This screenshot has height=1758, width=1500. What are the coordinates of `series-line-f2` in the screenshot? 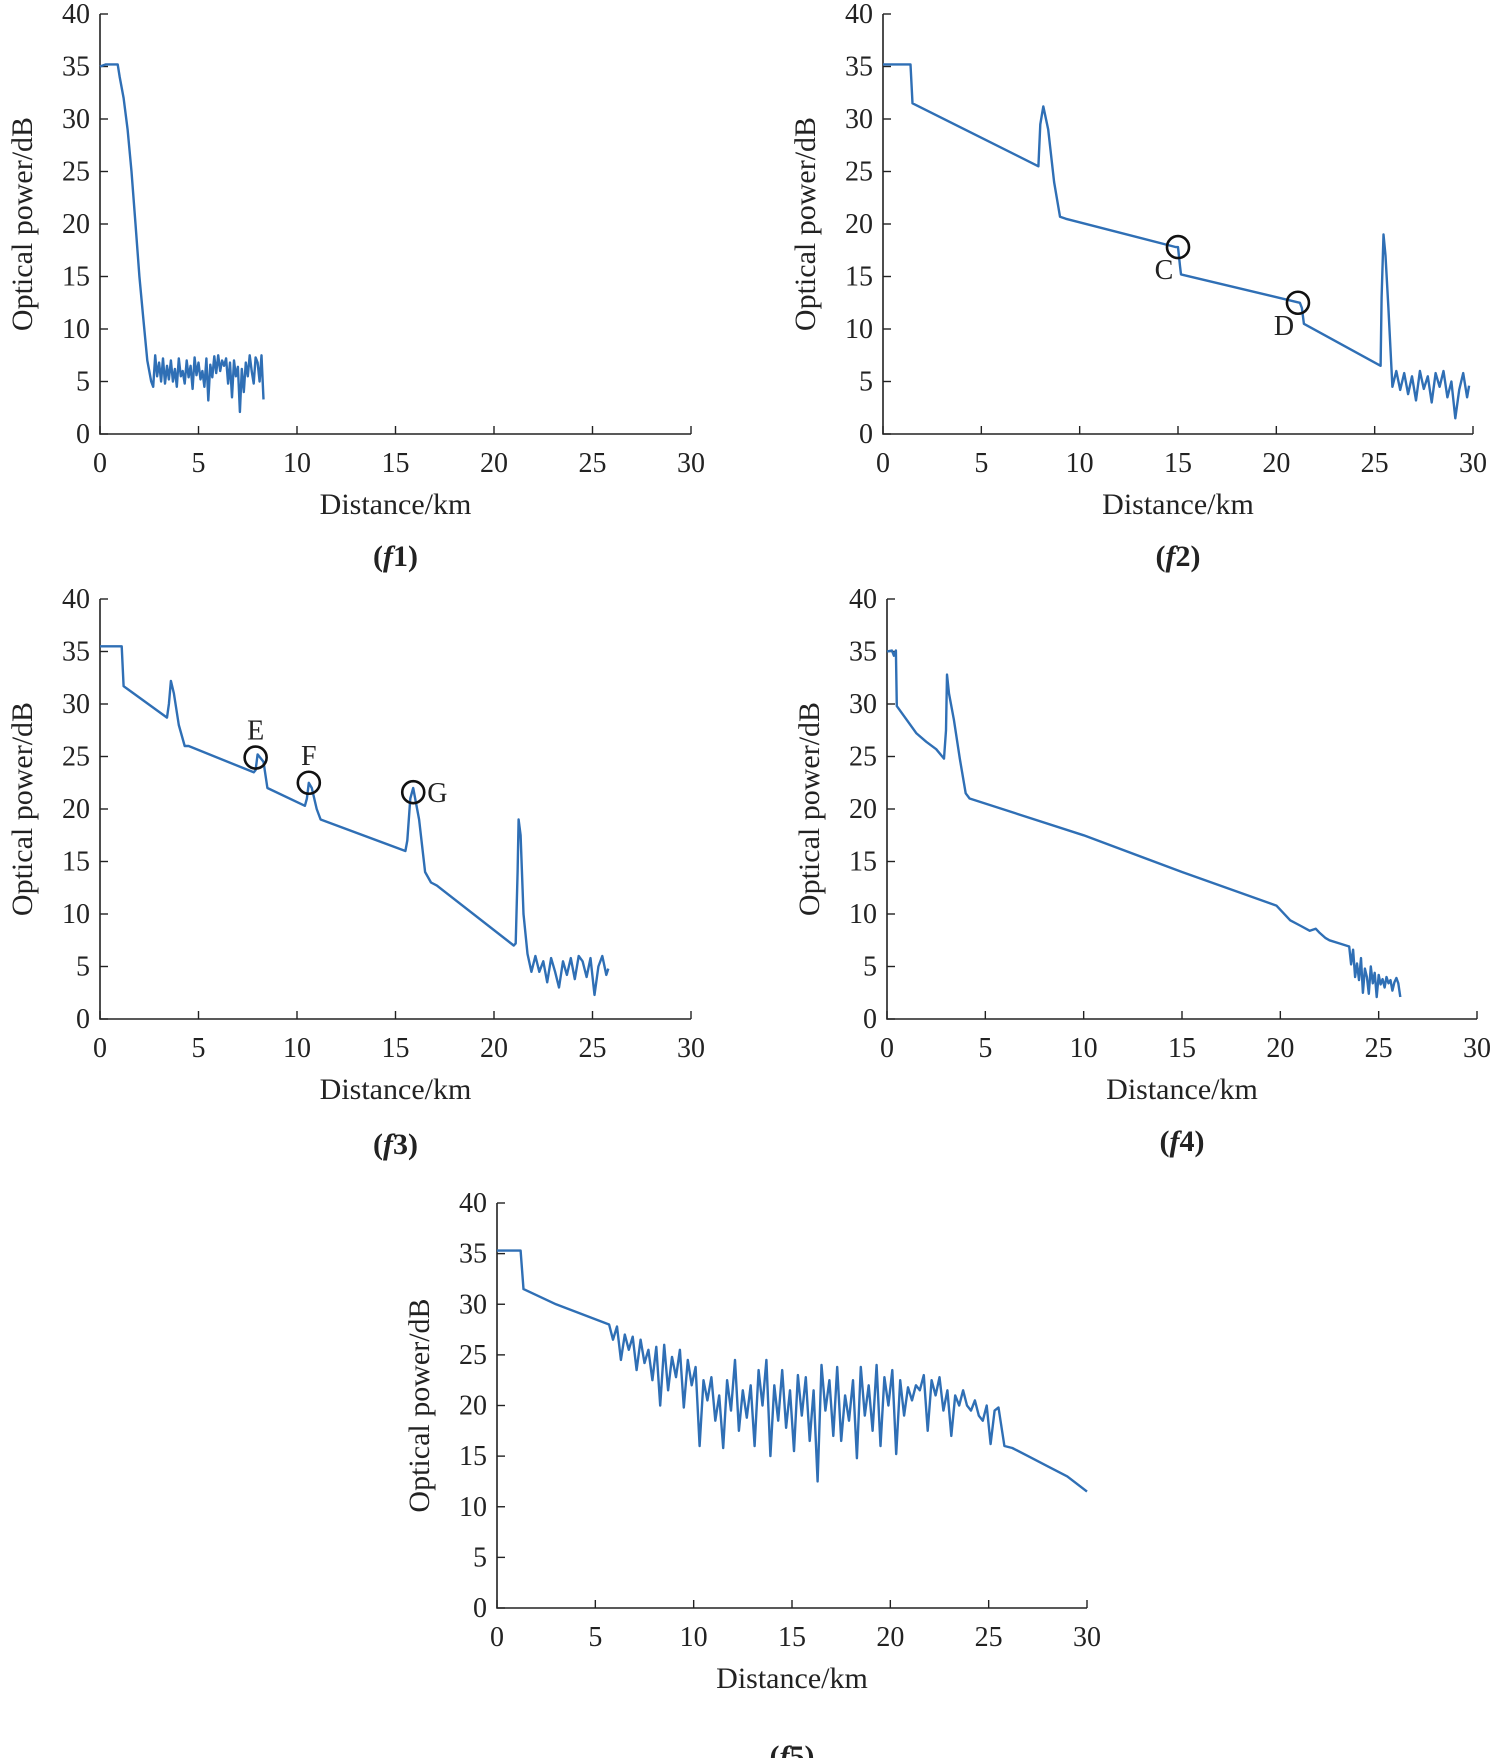 It's located at (1177, 241).